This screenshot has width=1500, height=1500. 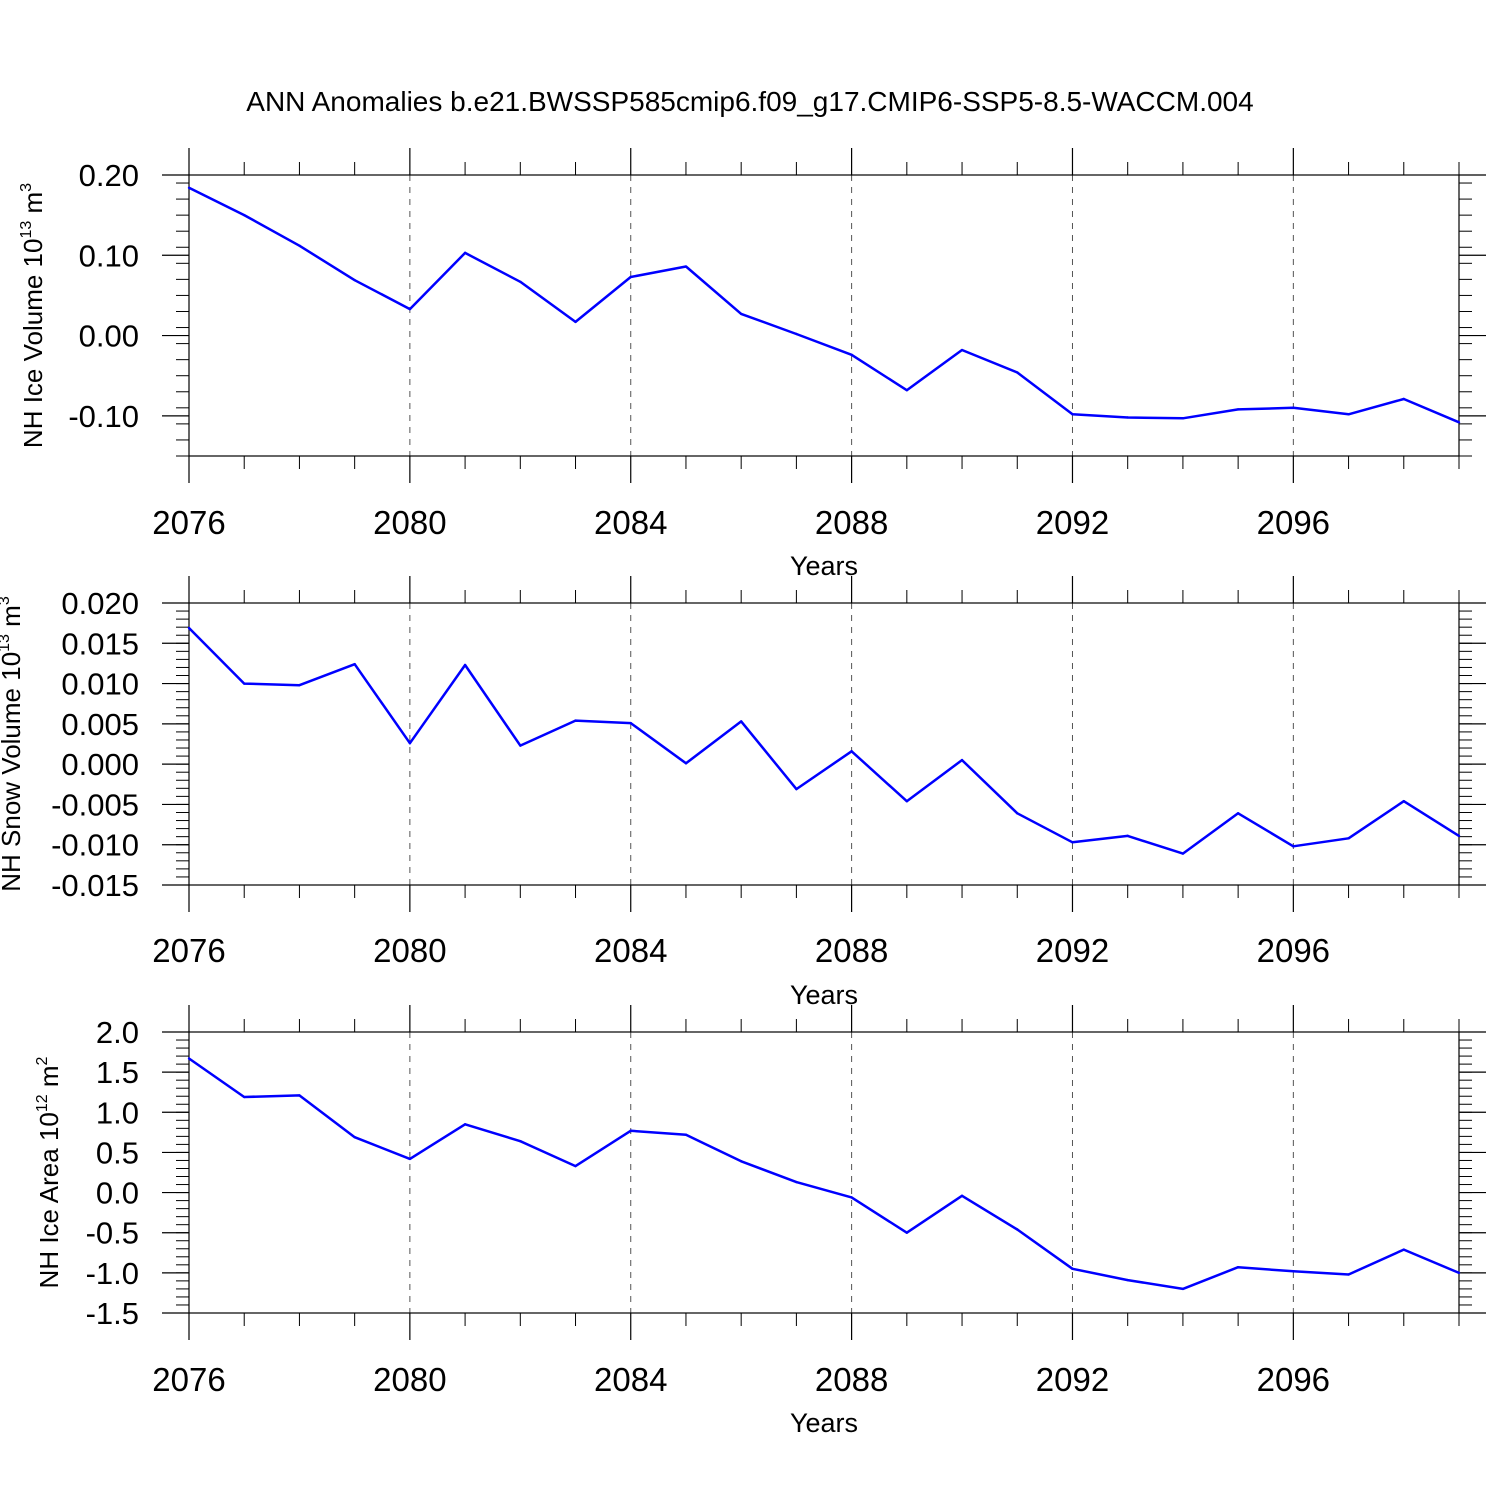 What do you see at coordinates (117, 1112) in the screenshot?
I see `y-tick-label: 1.0` at bounding box center [117, 1112].